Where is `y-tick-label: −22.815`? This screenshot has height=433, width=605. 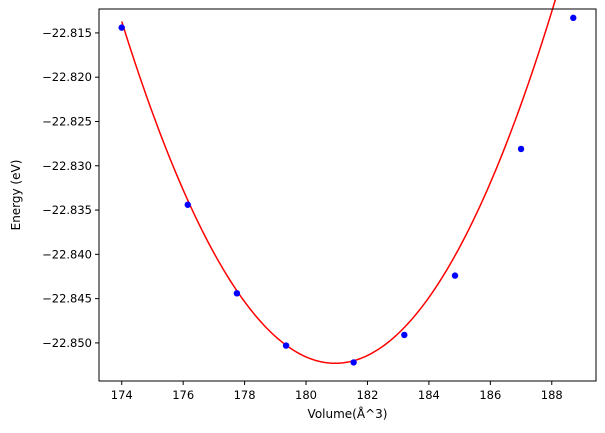 y-tick-label: −22.815 is located at coordinates (67, 33).